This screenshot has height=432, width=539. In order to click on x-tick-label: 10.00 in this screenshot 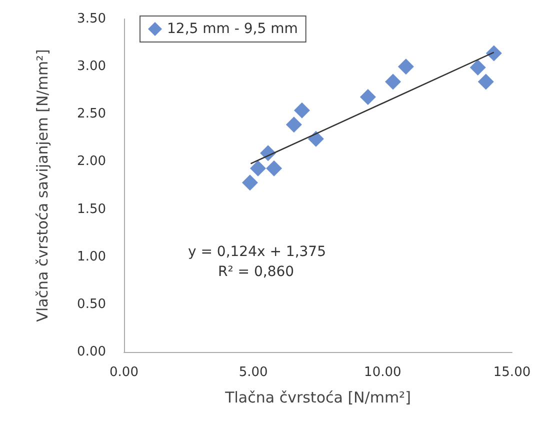, I will do `click(383, 372)`.